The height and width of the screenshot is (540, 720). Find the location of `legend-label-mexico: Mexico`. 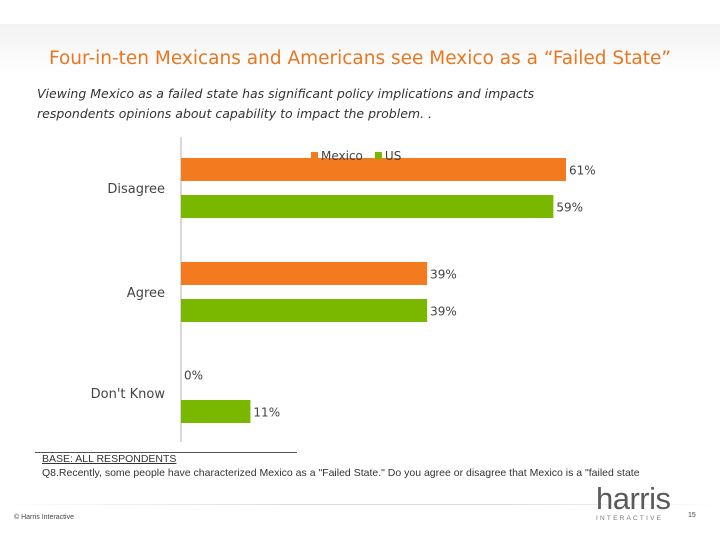

legend-label-mexico: Mexico is located at coordinates (342, 156).